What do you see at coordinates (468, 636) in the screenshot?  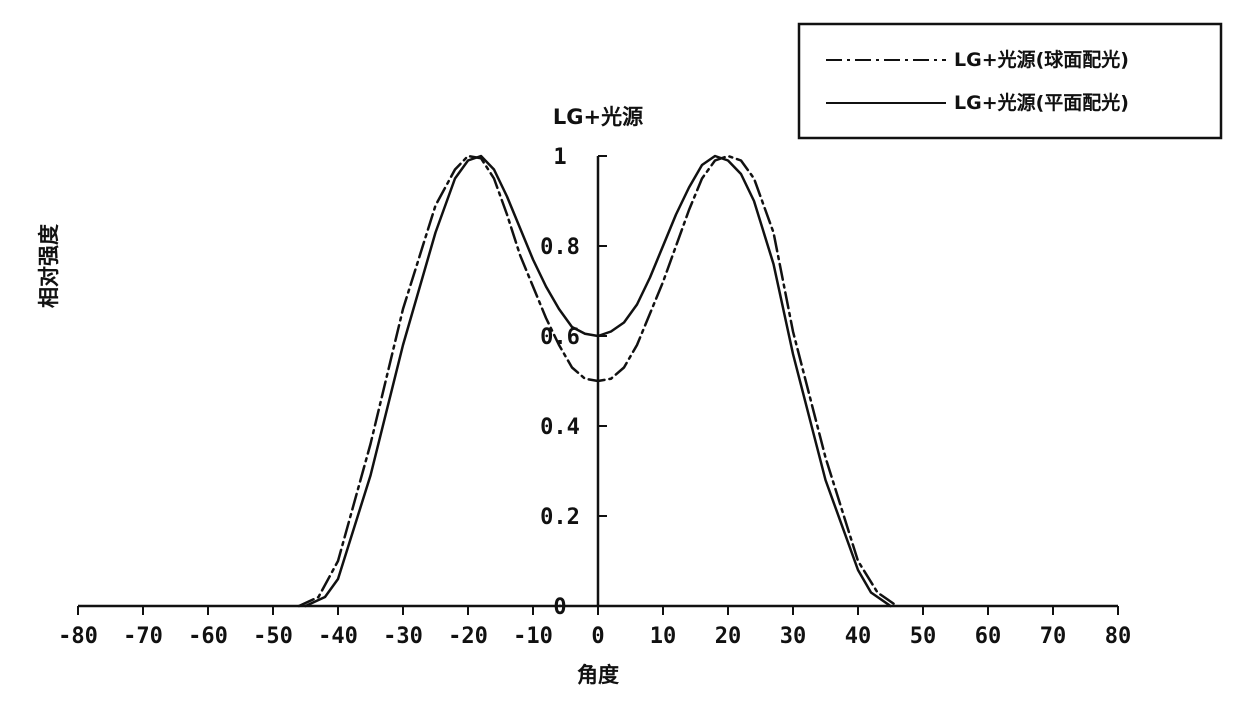 I see `x-tick-label: -20` at bounding box center [468, 636].